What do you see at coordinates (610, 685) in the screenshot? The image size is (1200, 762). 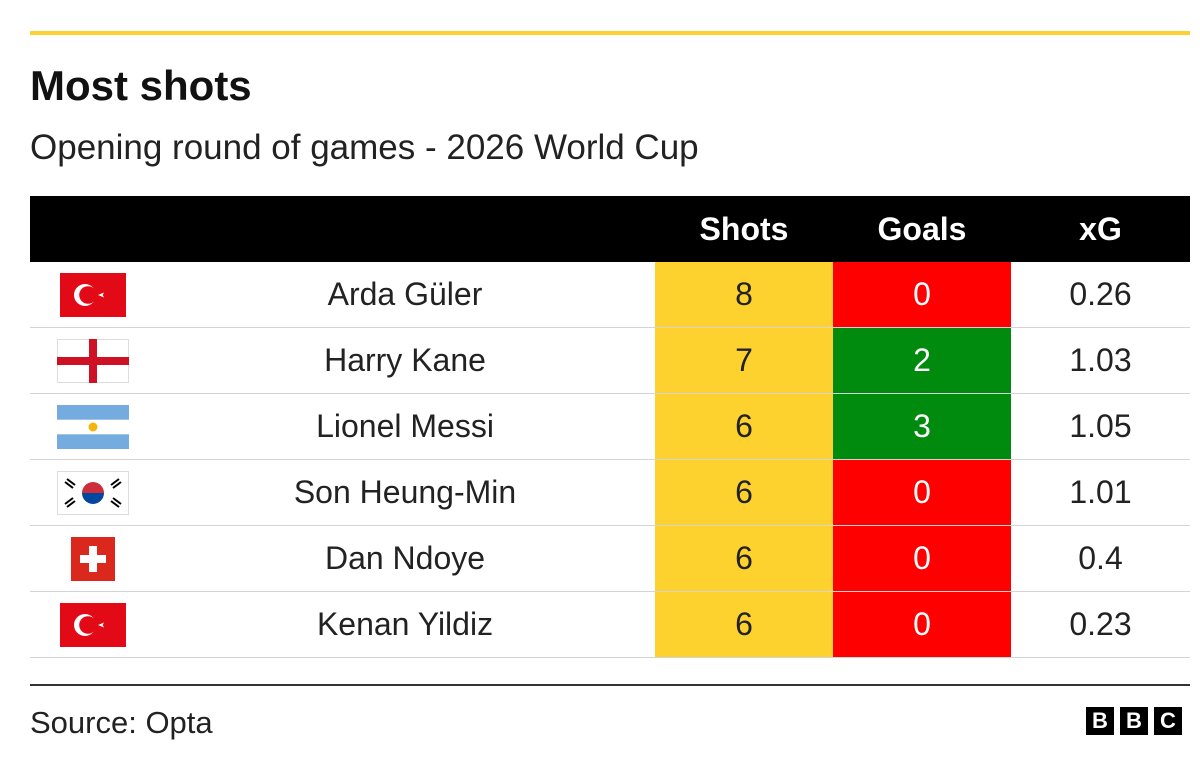 I see `footer-line` at bounding box center [610, 685].